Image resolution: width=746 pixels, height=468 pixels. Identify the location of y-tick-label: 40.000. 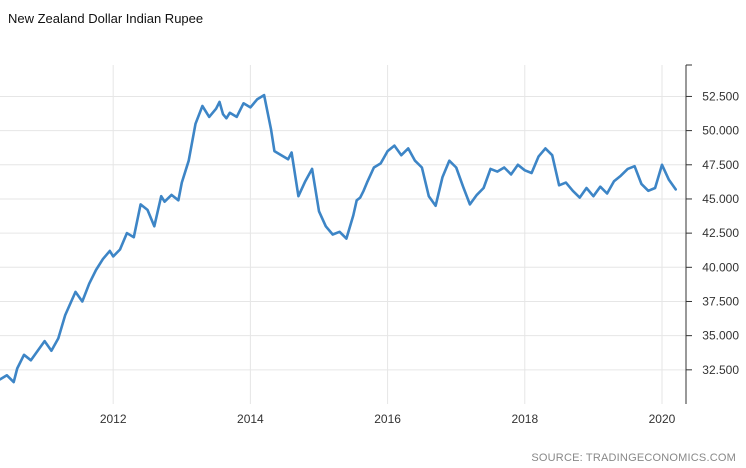
(720, 267).